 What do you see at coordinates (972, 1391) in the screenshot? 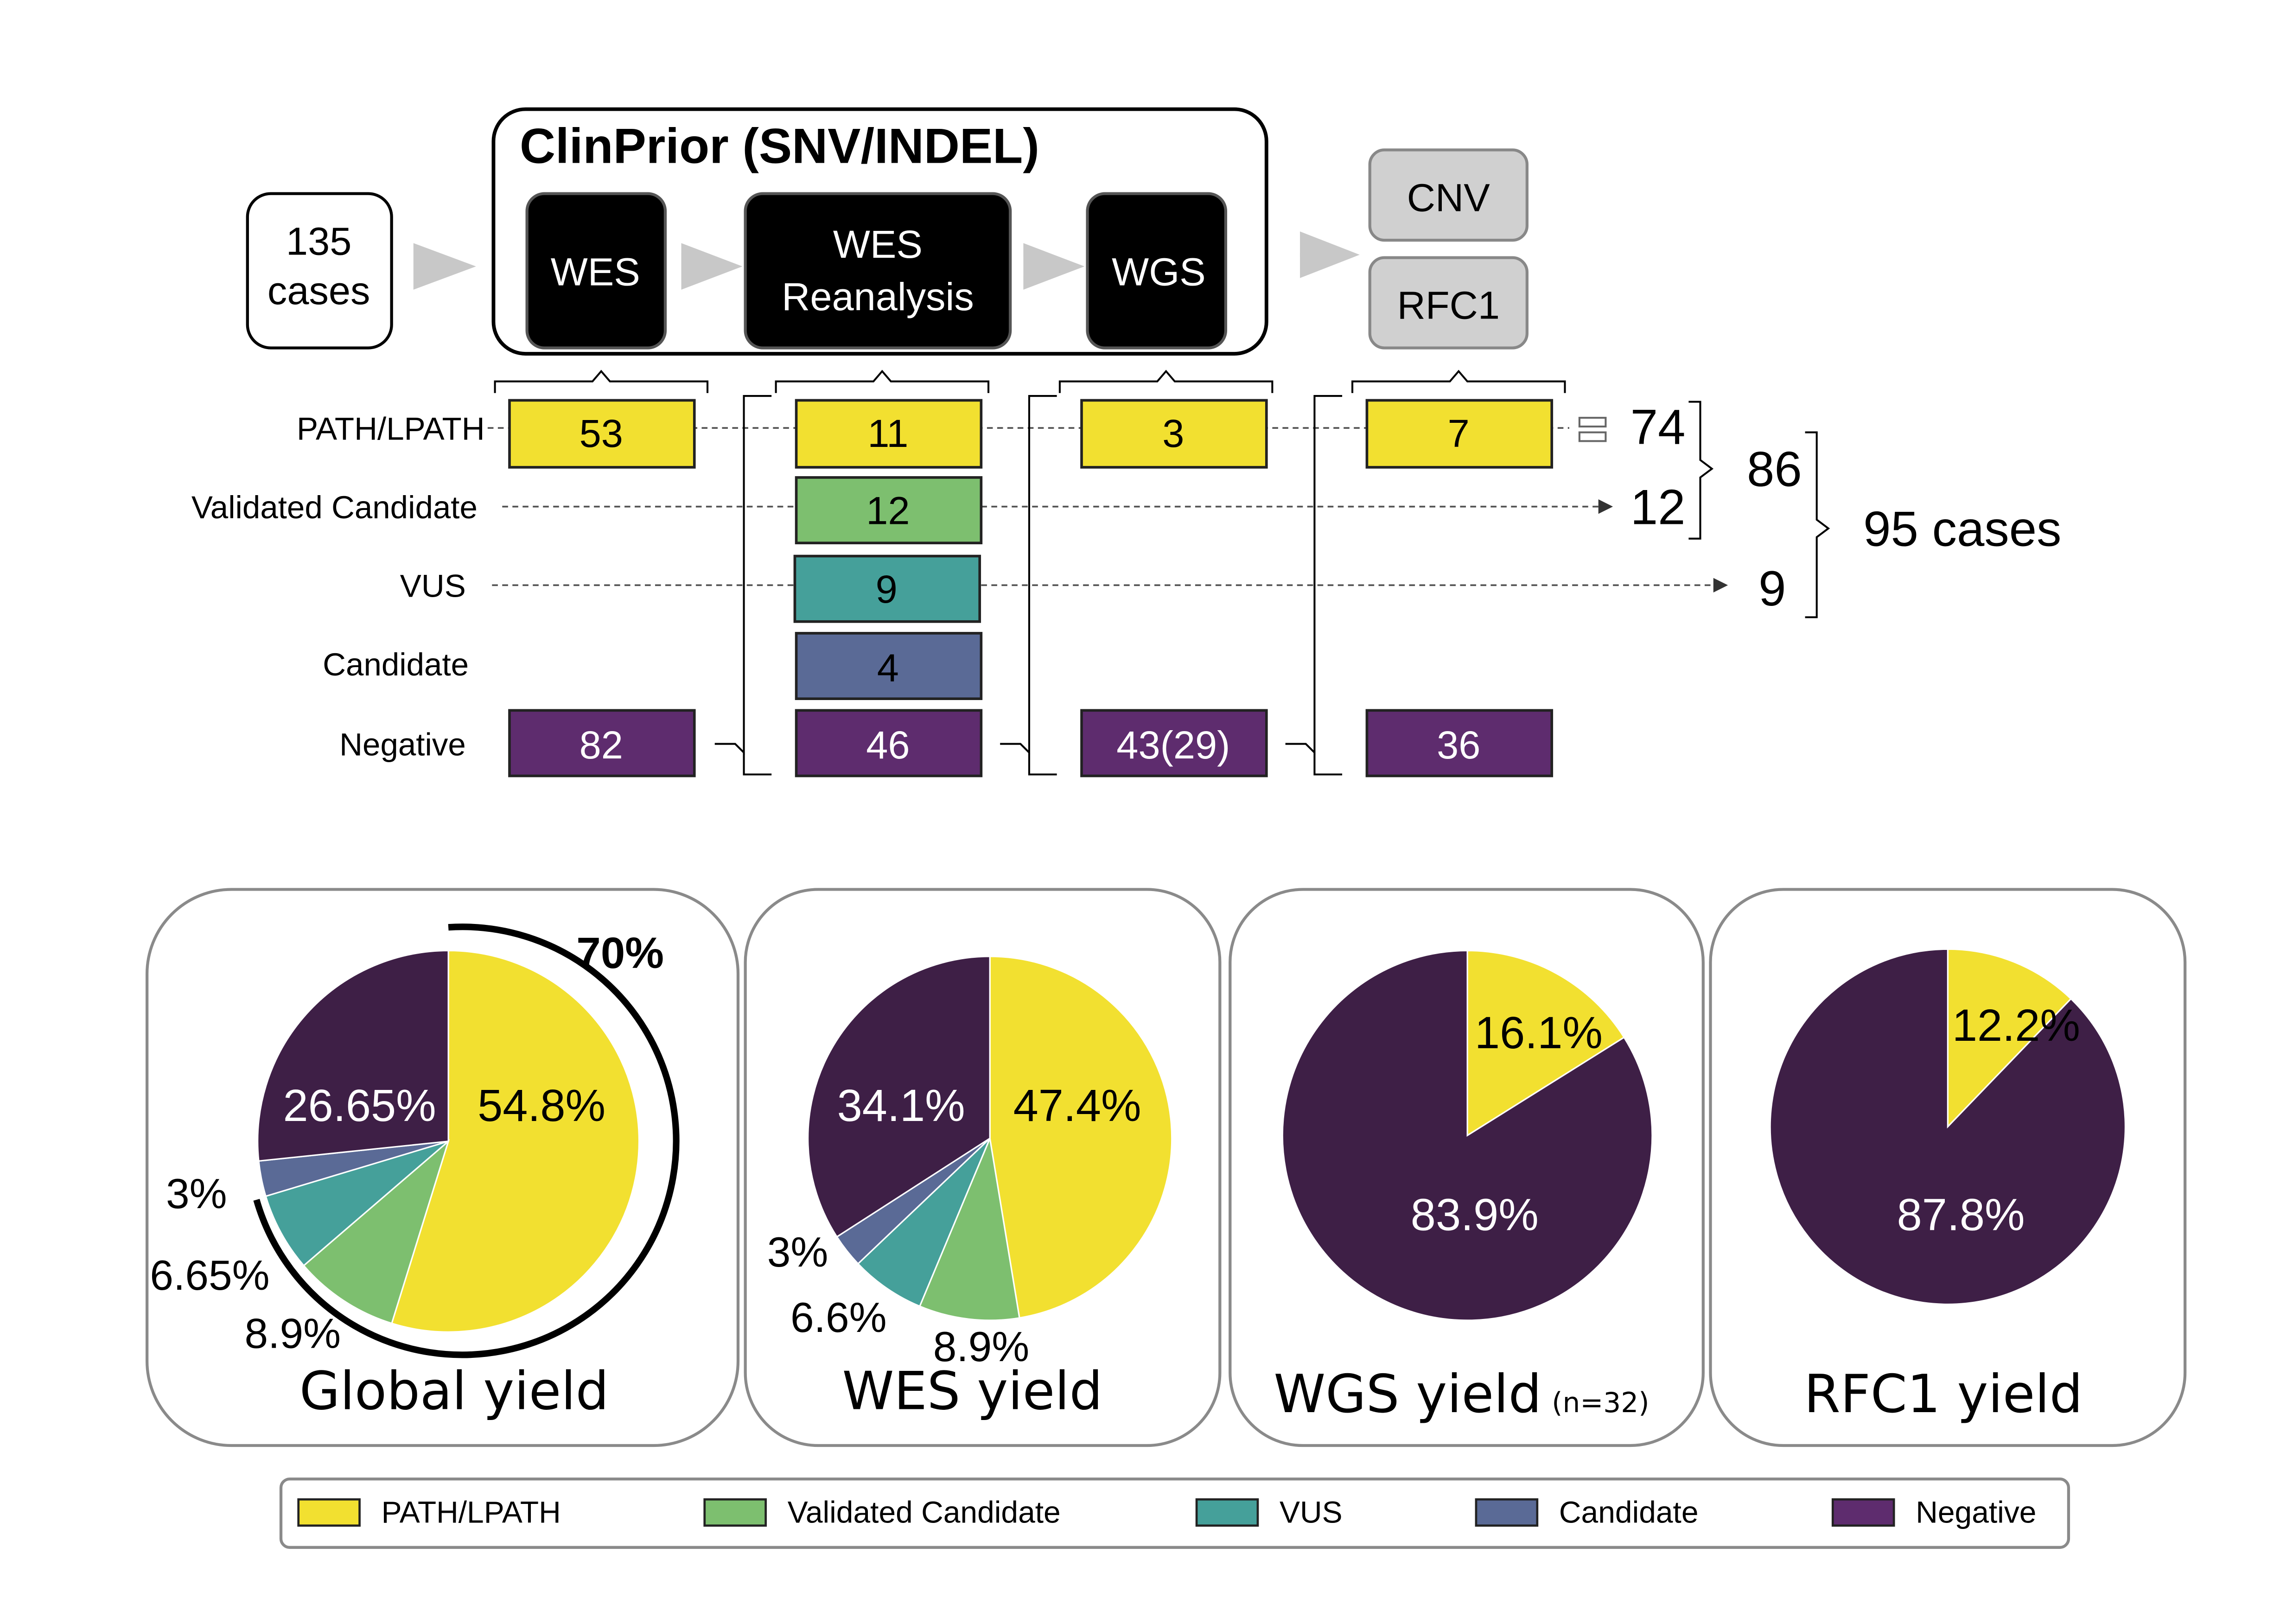
I see `wes-title: WES yield` at bounding box center [972, 1391].